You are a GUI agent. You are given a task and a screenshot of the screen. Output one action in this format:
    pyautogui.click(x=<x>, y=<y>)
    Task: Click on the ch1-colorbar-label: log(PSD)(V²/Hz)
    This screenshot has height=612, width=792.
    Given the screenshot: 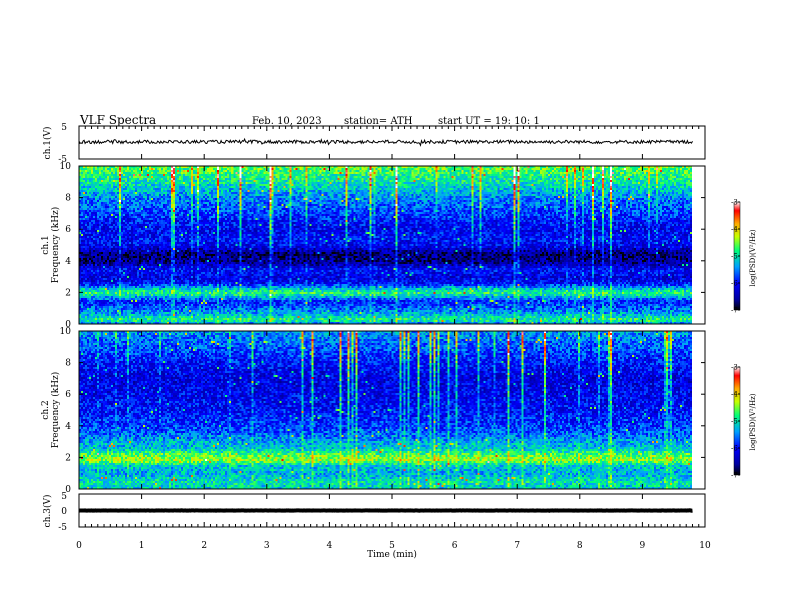 What is the action you would take?
    pyautogui.click(x=753, y=257)
    